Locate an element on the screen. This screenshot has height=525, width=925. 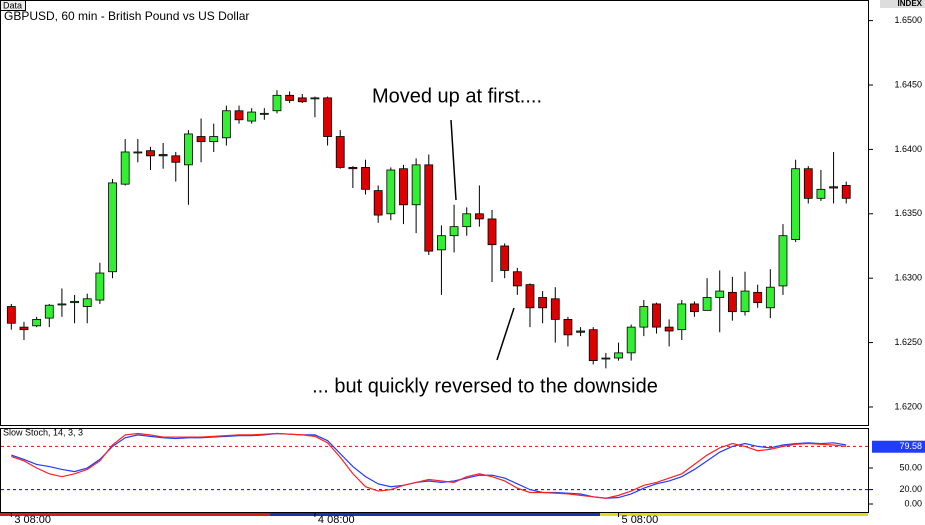
y-tick-label: 1.6400 is located at coordinates (908, 149).